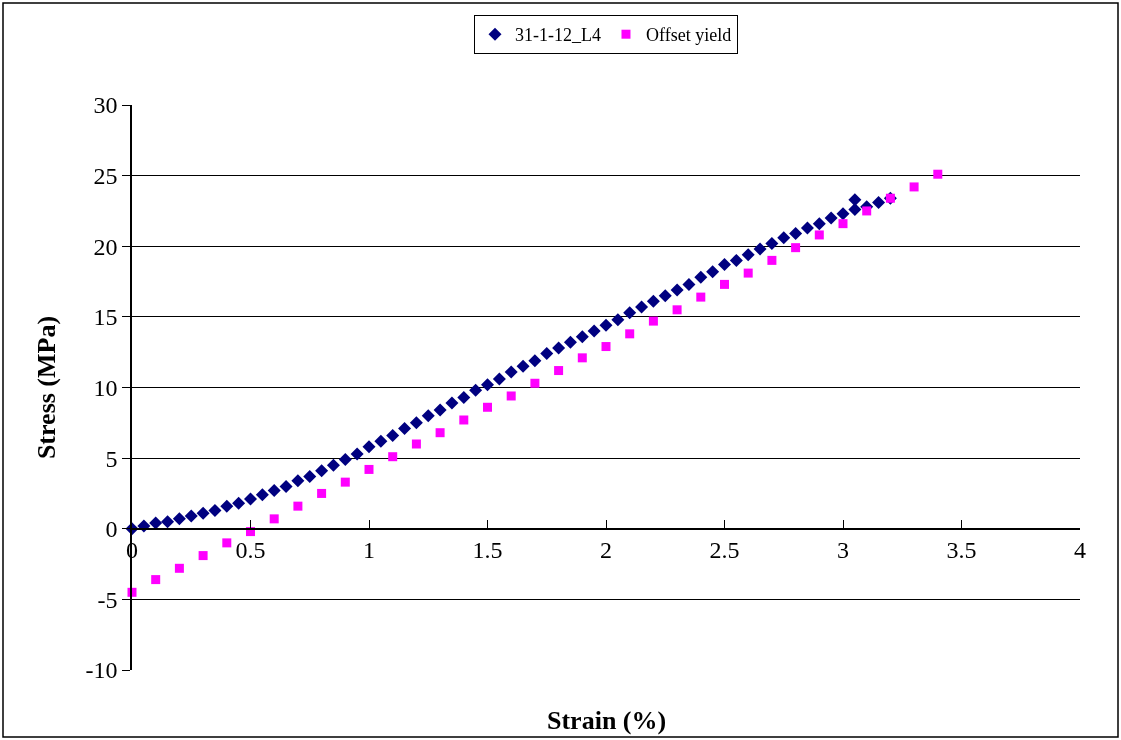 This screenshot has height=740, width=1121. What do you see at coordinates (724, 550) in the screenshot?
I see `x-tick-label: 2.5` at bounding box center [724, 550].